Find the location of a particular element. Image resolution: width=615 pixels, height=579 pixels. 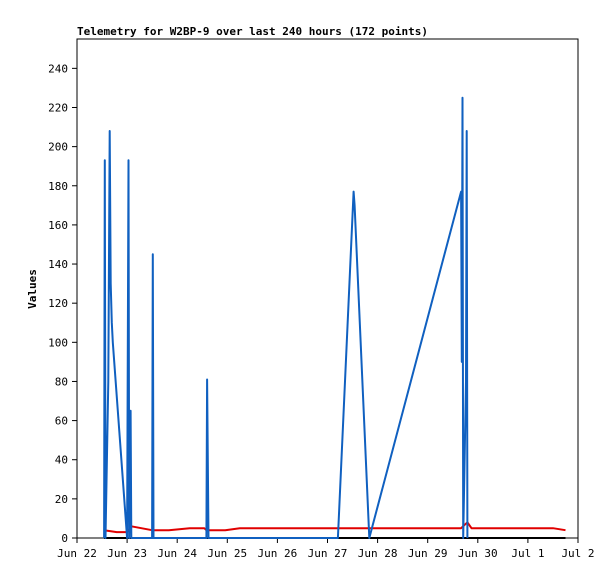

y-tick-label: 160 is located at coordinates (58, 225).